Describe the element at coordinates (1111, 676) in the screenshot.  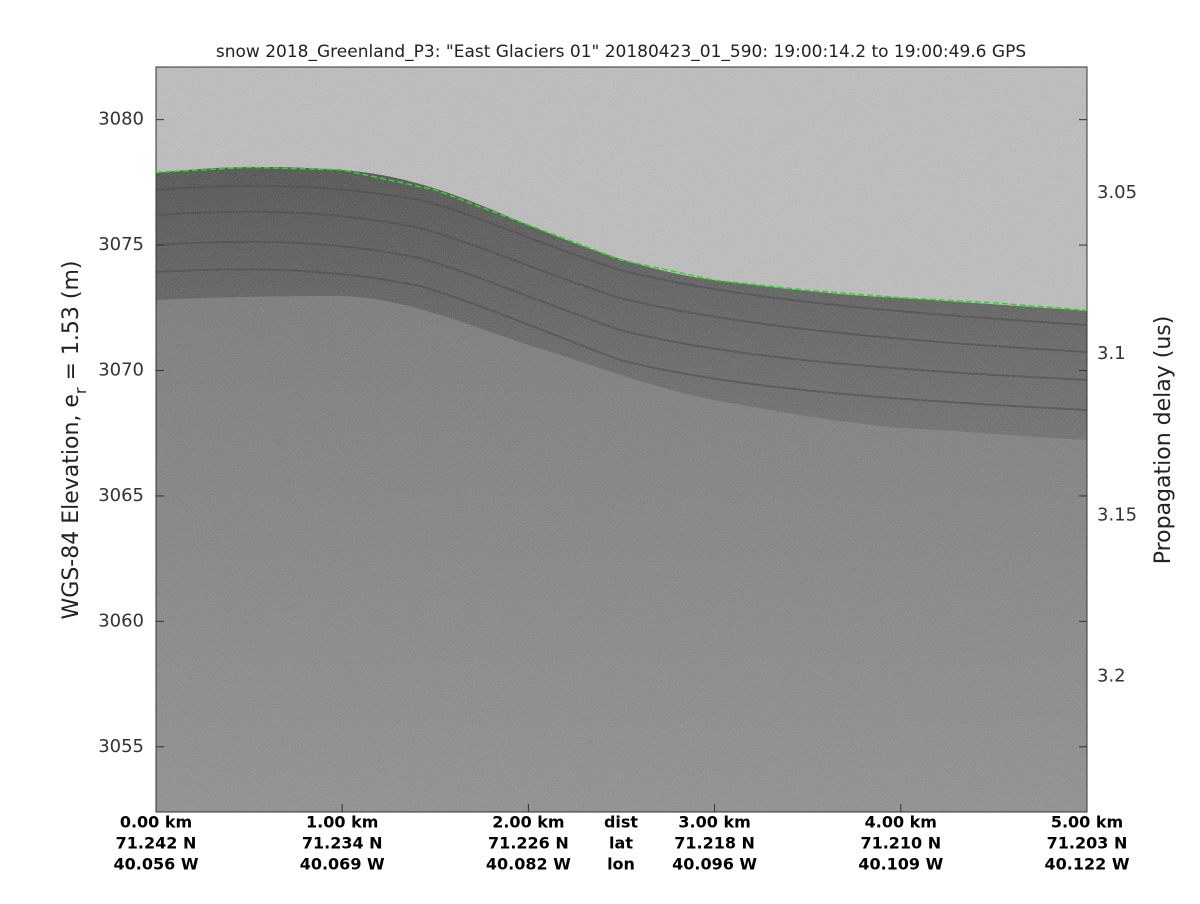
I see `y2-tick-label: 3.2` at that location.